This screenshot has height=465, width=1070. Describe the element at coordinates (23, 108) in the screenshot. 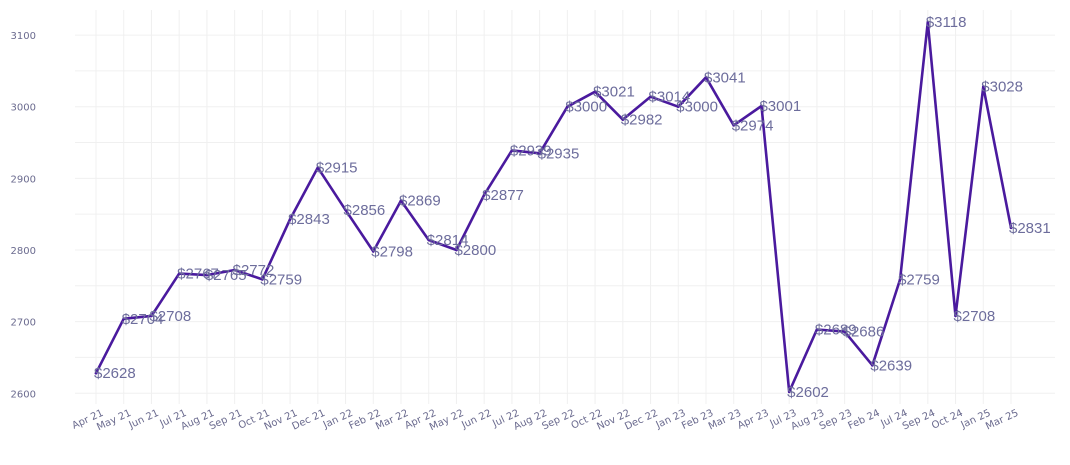

I see `y-tick-label: 3000` at that location.